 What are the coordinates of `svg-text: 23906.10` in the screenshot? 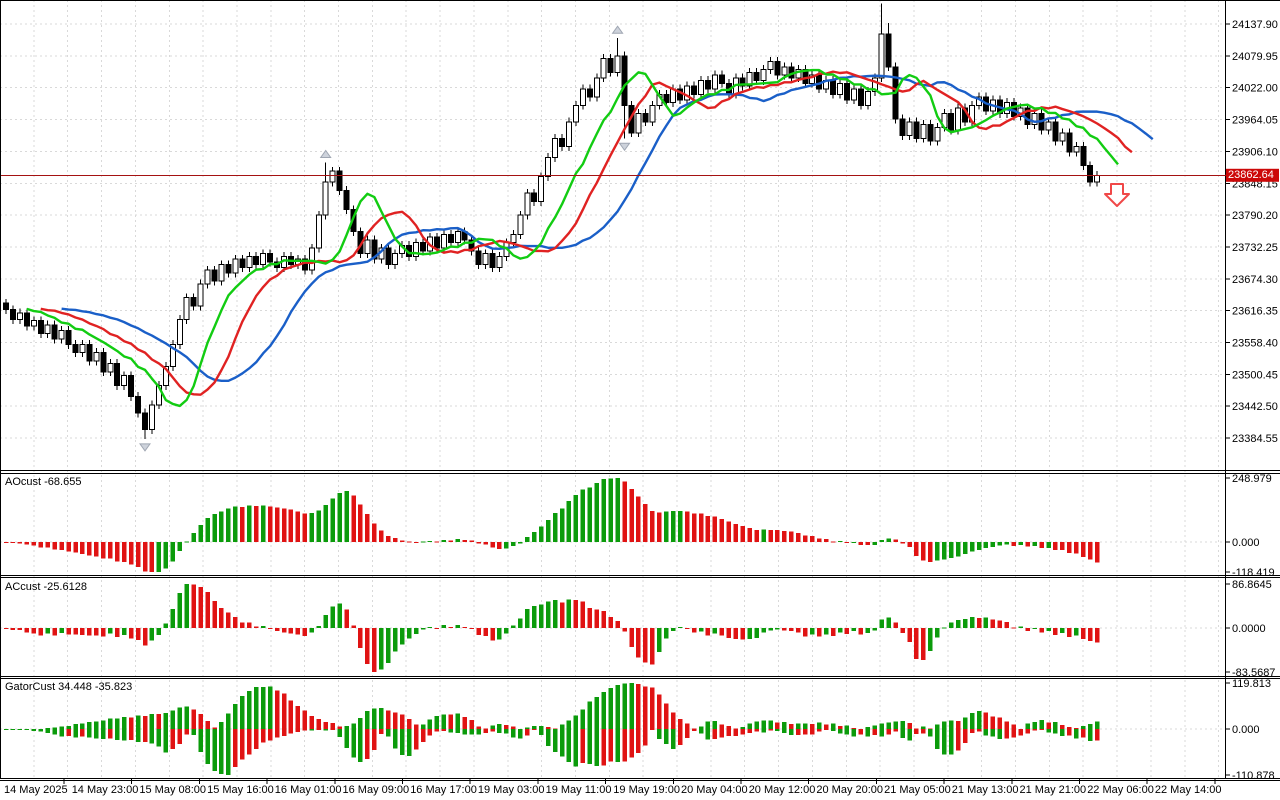 It's located at (1255, 152).